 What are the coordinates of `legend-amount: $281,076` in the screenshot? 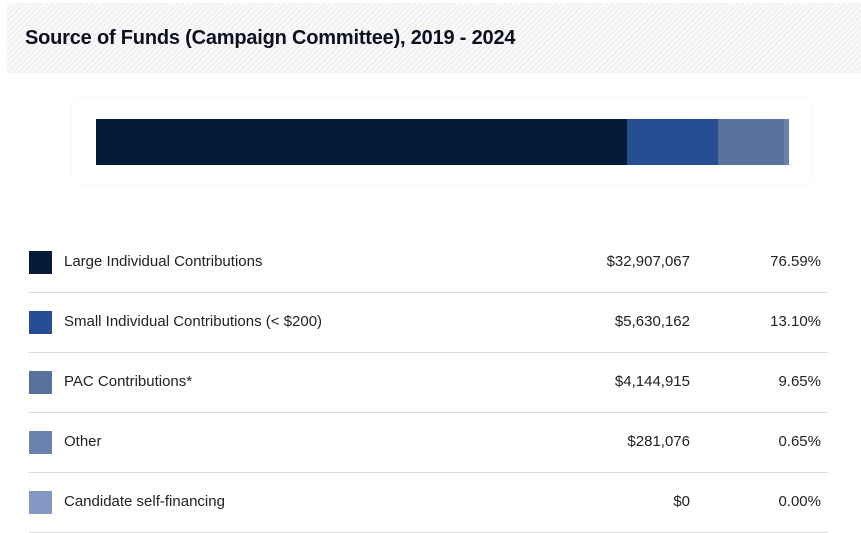 It's located at (658, 441).